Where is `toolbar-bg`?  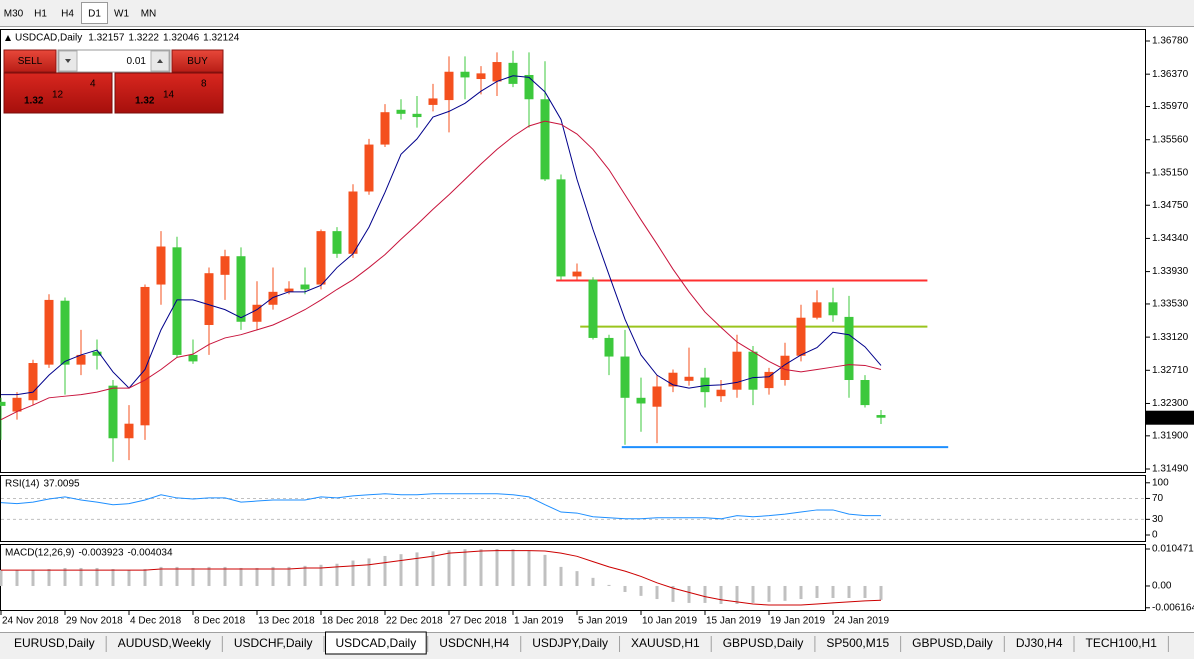
toolbar-bg is located at coordinates (597, 13).